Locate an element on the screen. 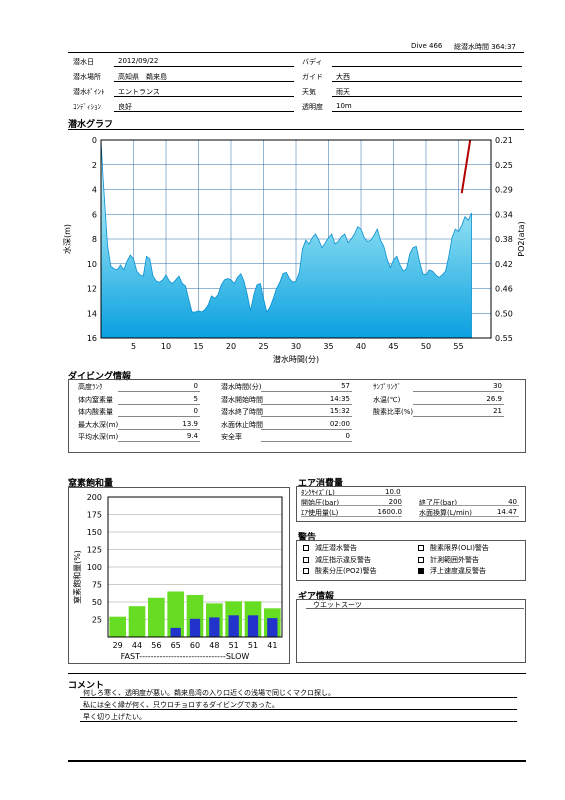 Image resolution: width=565 pixels, height=800 pixels. y2-tick-label: 0.34 is located at coordinates (504, 214).